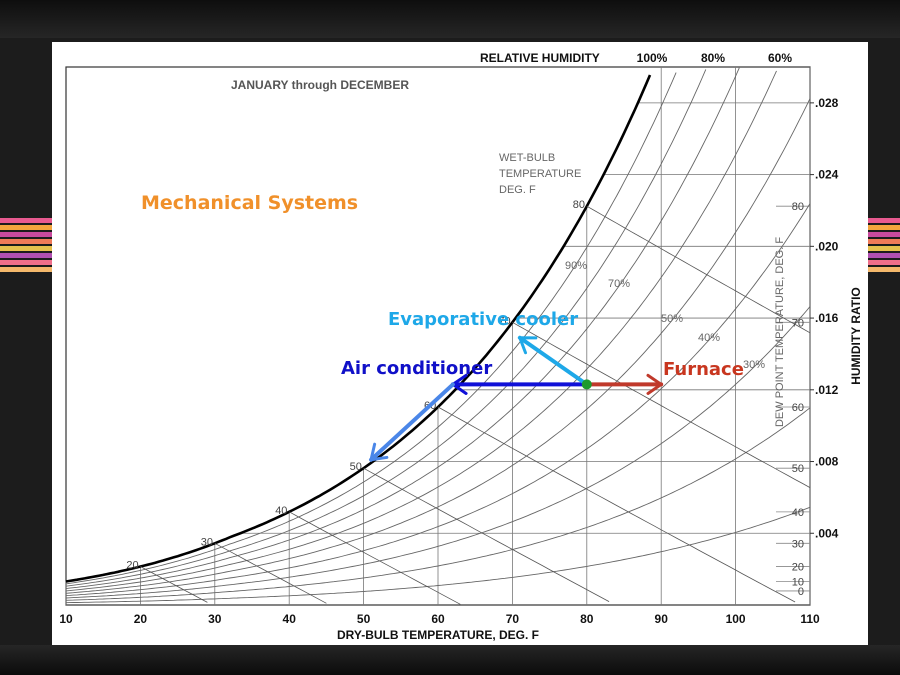  Describe the element at coordinates (619, 284) in the screenshot. I see `rh-inner-label: 70%` at that location.